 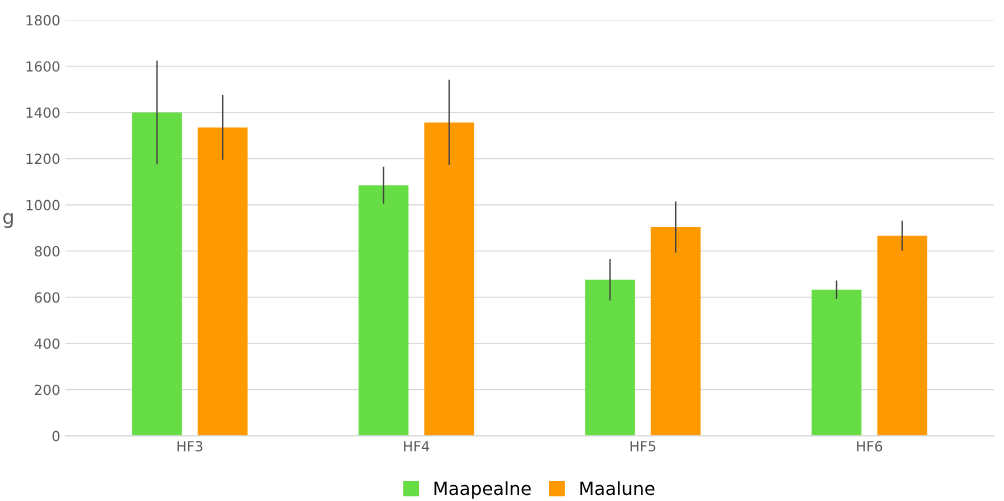 What do you see at coordinates (190, 446) in the screenshot?
I see `x-tick-label: HF3` at bounding box center [190, 446].